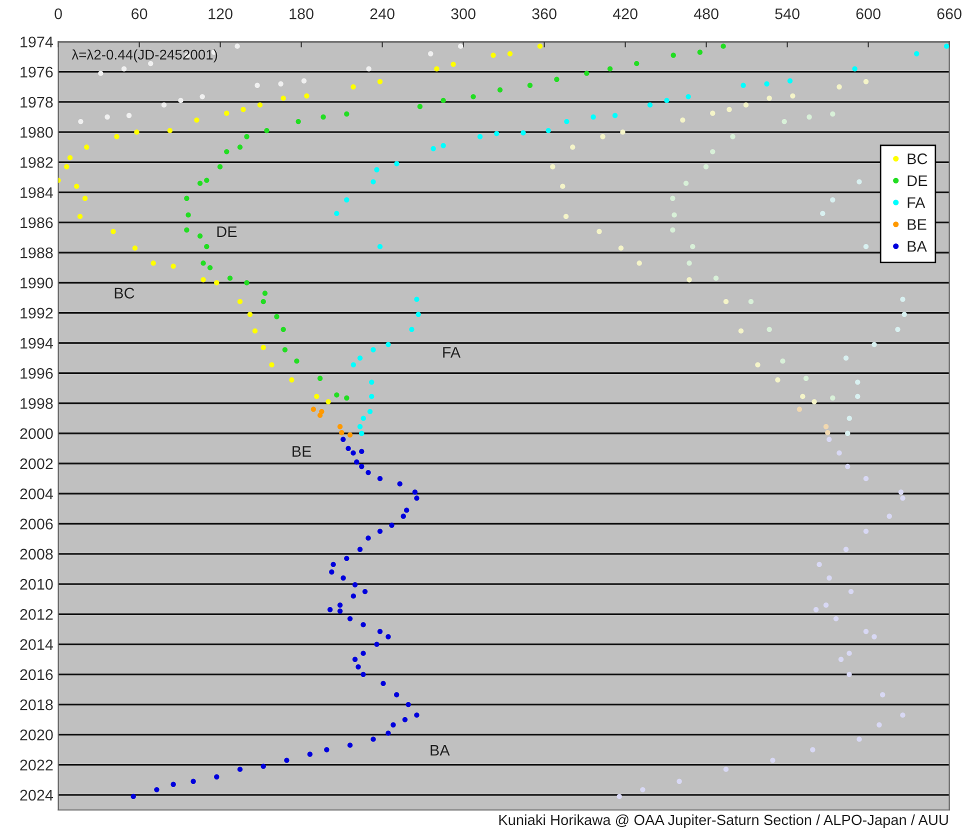 This screenshot has width=964, height=830. I want to click on y-tick-label: 1986, so click(36, 222).